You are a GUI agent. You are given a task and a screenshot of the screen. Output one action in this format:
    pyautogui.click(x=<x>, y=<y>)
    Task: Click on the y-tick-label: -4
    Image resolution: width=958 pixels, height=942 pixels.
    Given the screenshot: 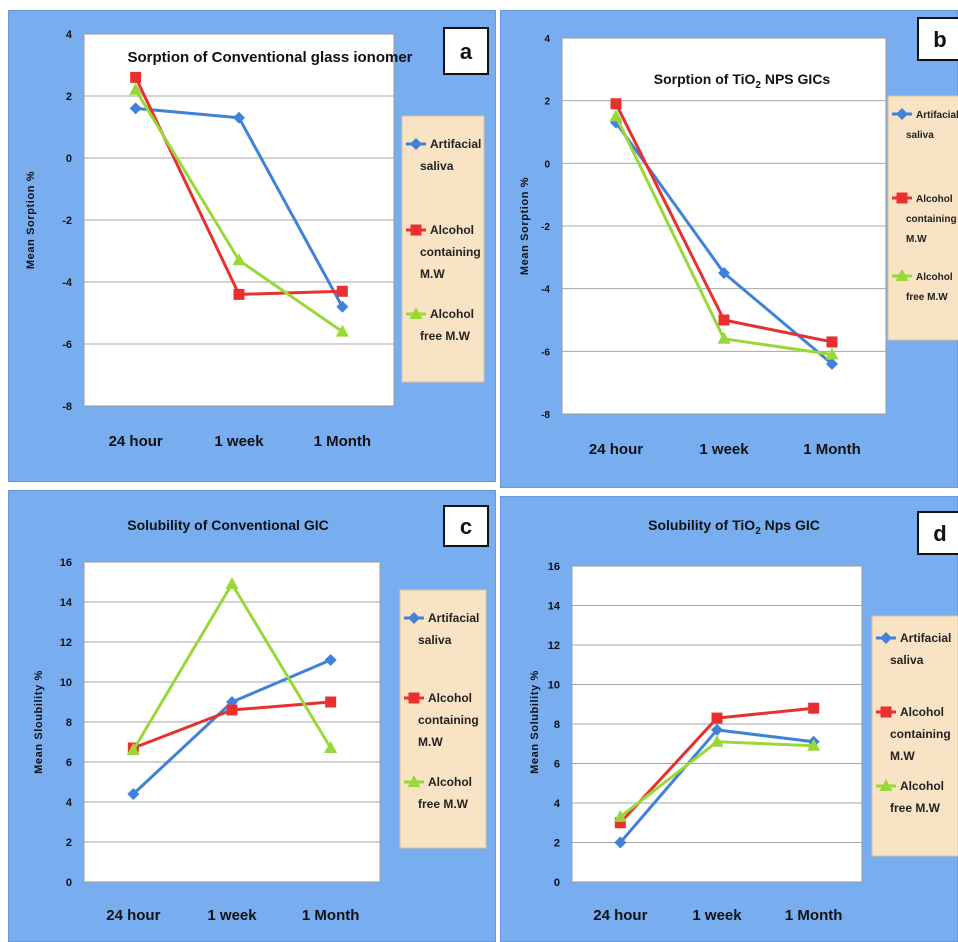 What is the action you would take?
    pyautogui.click(x=545, y=290)
    